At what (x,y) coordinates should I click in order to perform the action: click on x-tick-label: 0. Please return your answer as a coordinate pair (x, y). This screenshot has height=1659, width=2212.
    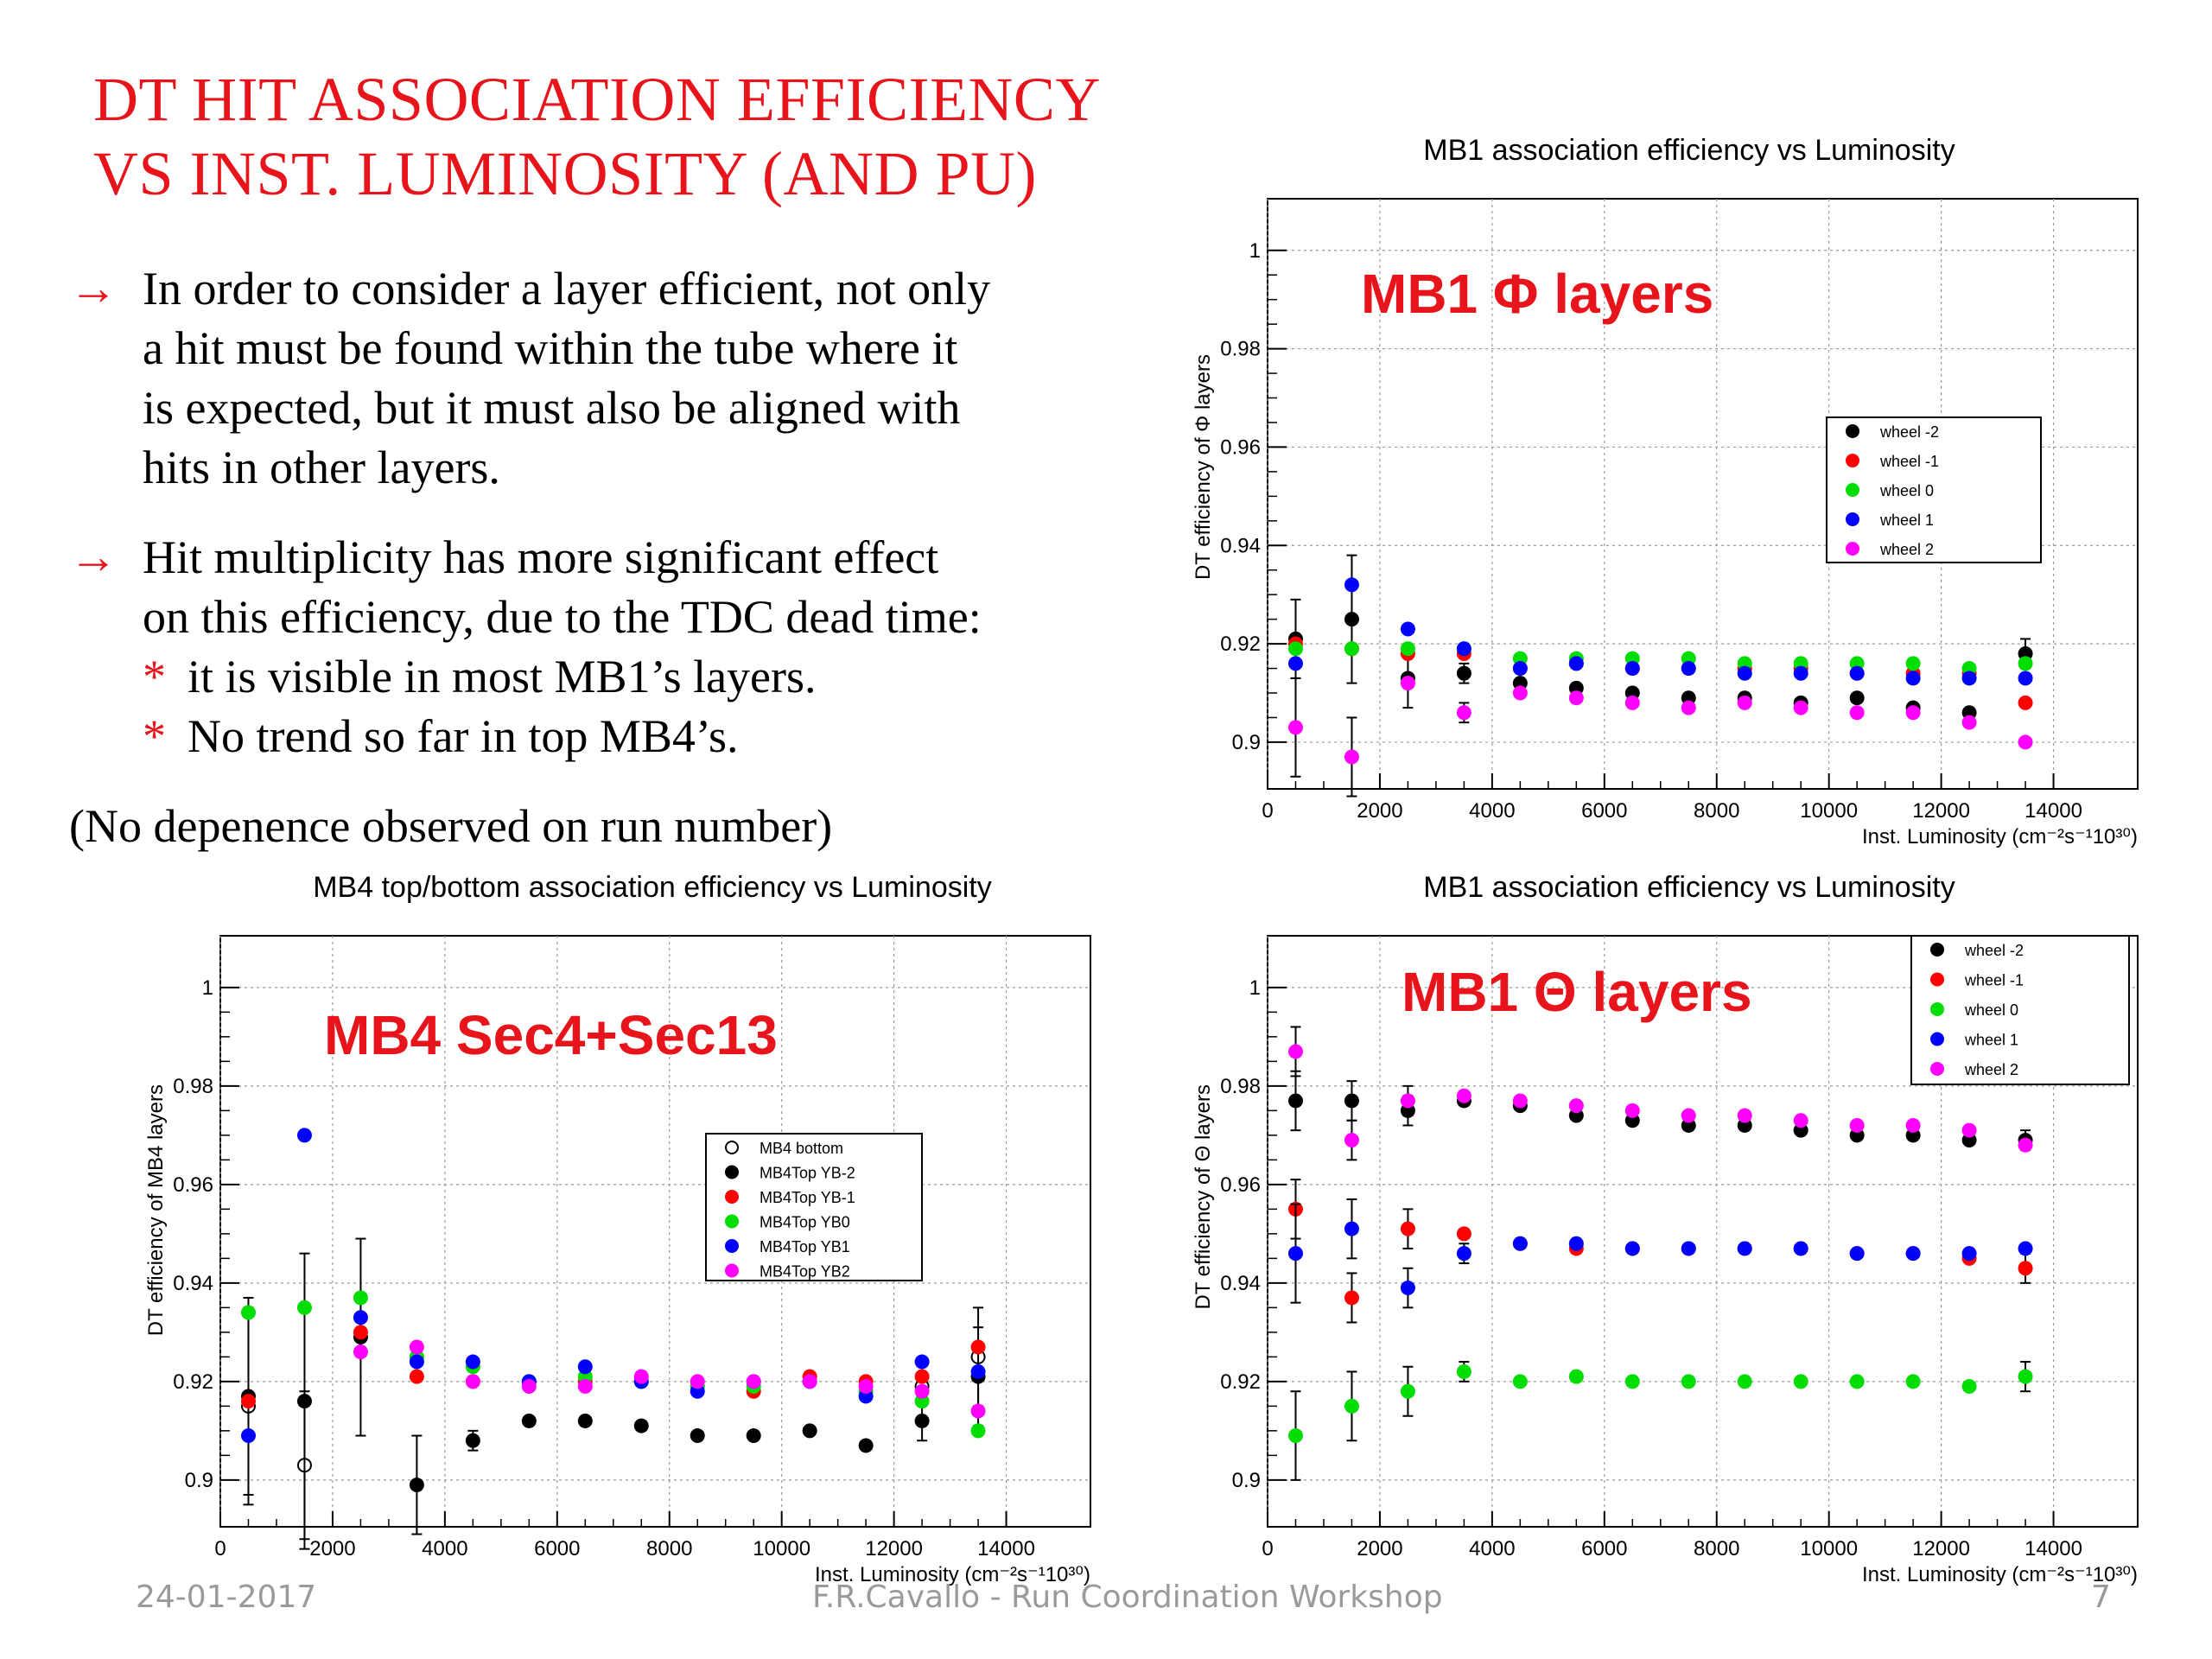
    Looking at the image, I should click on (1267, 811).